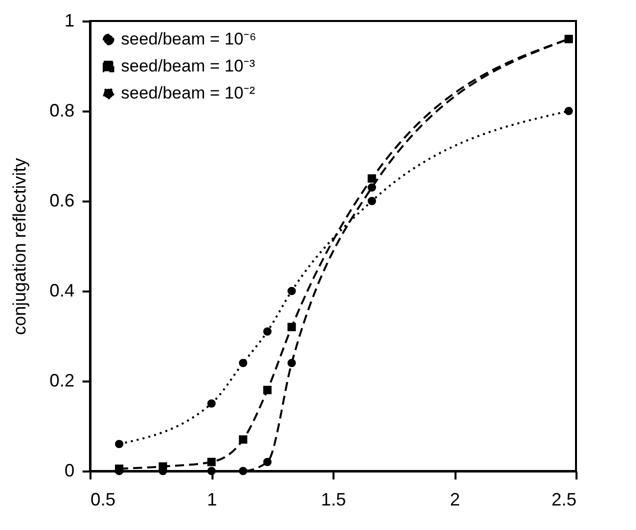  I want to click on x-tick-label: 1.5, so click(333, 500).